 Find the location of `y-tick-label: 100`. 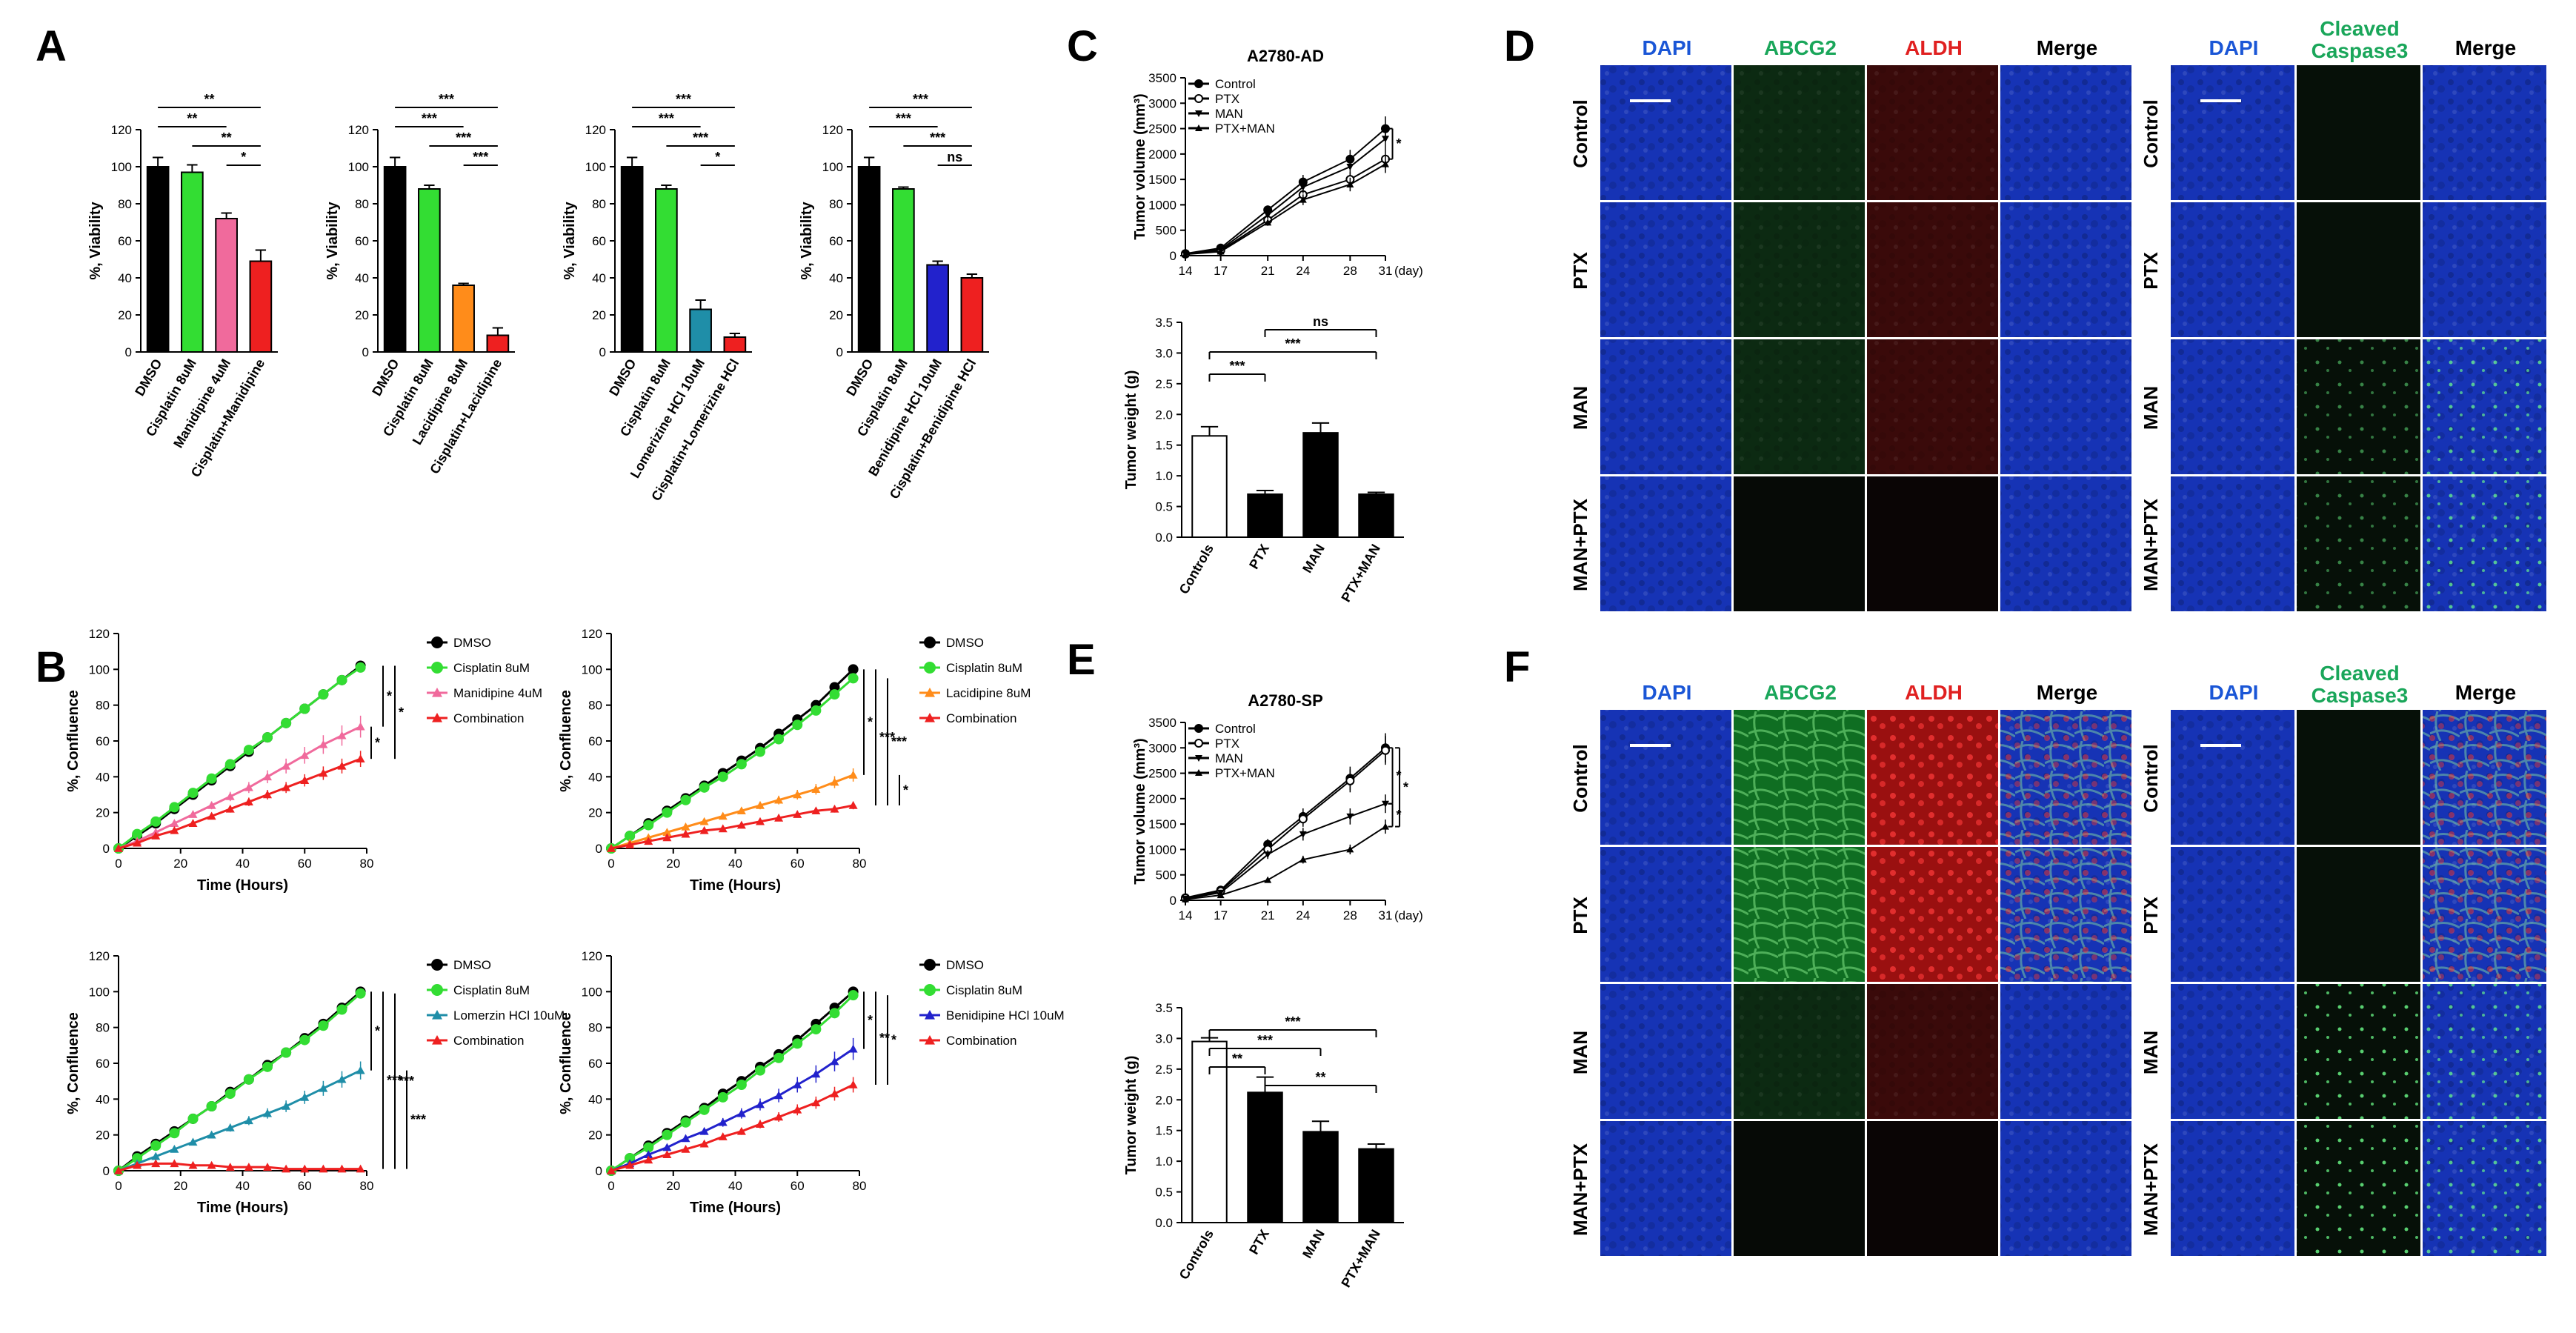

y-tick-label: 100 is located at coordinates (592, 669).